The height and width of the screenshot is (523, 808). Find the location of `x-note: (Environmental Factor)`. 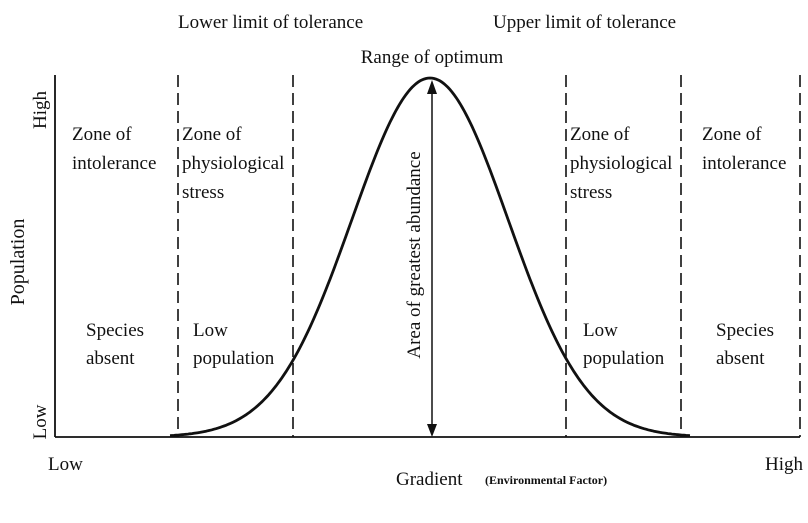

x-note: (Environmental Factor) is located at coordinates (546, 480).